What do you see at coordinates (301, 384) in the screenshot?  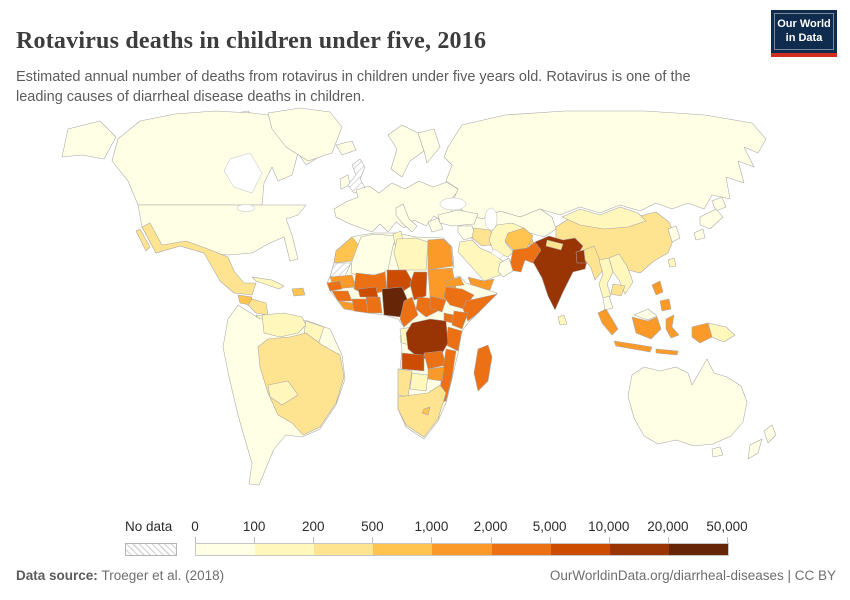 I see `country-brazil` at bounding box center [301, 384].